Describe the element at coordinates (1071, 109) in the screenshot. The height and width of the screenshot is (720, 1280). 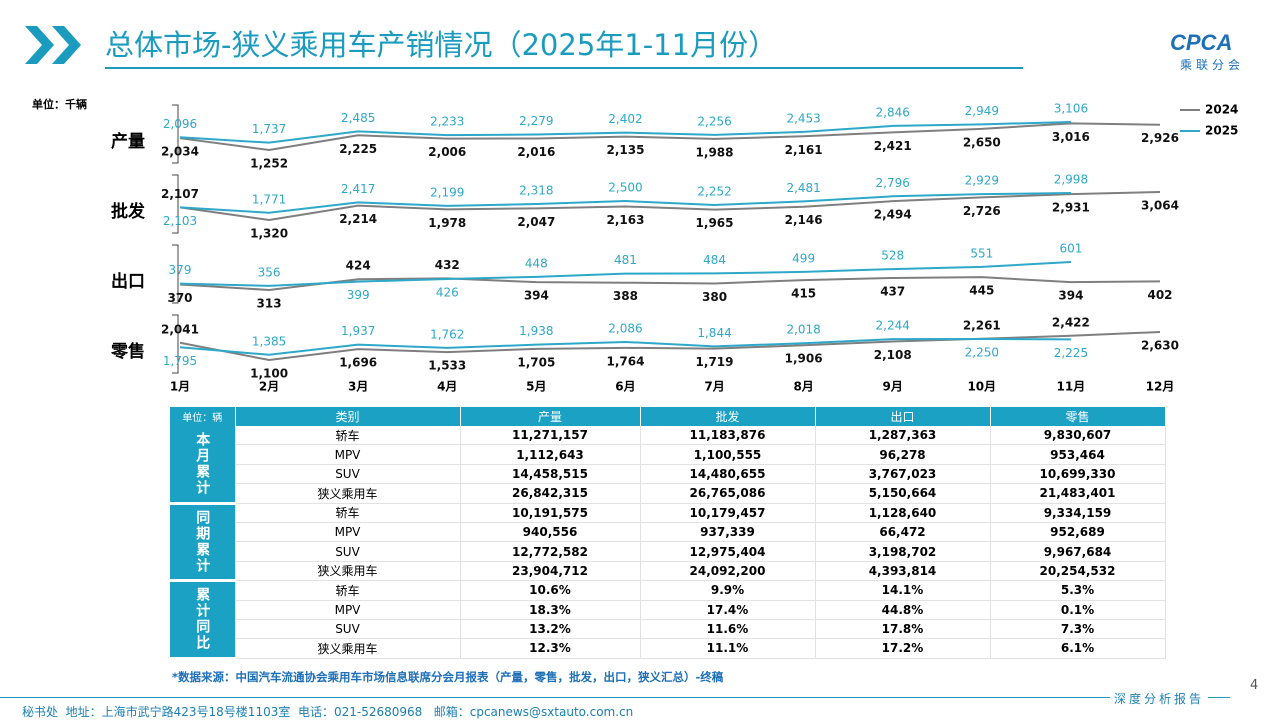
I see `data-label: 3,106` at that location.